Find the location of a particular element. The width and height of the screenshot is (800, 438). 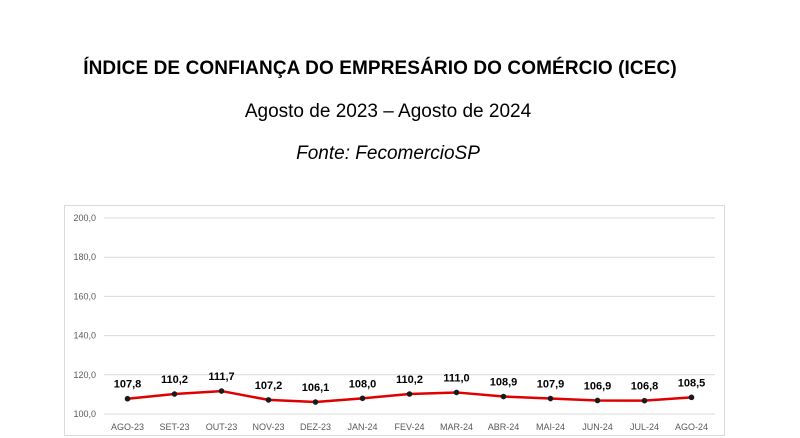

data-label: 108,5 is located at coordinates (692, 383).